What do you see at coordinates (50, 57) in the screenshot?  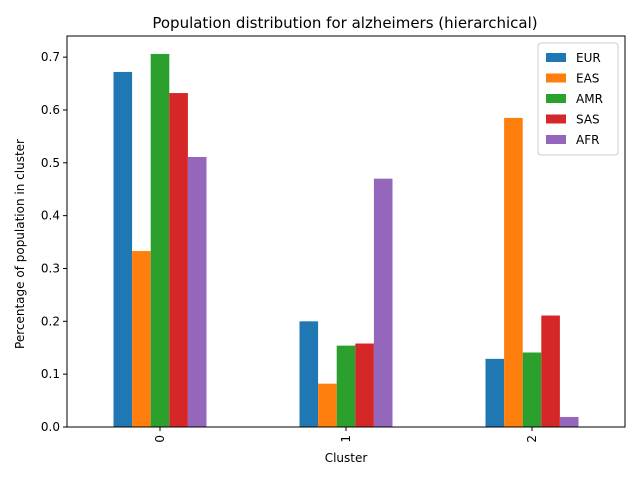 I see `y-tick-label: 0.7` at bounding box center [50, 57].